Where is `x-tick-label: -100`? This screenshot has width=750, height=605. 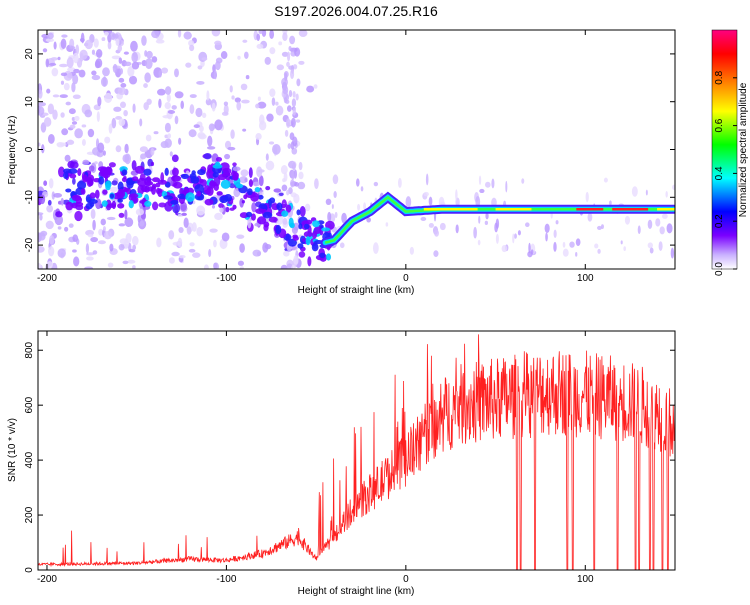 x-tick-label: -100 is located at coordinates (226, 278).